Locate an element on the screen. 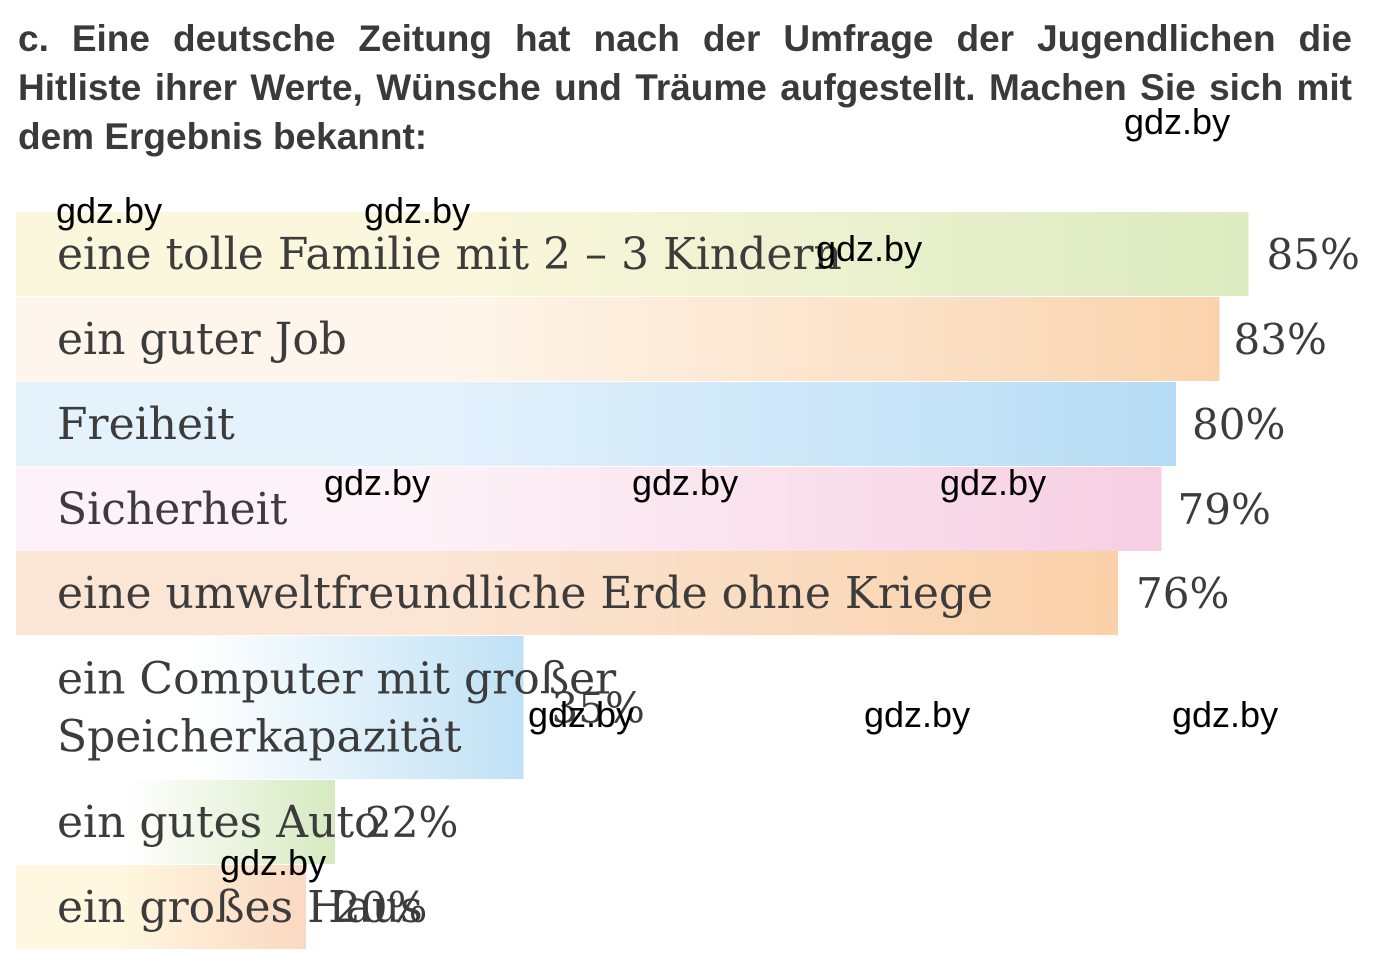  bar-value-label: 85% is located at coordinates (1313, 254).